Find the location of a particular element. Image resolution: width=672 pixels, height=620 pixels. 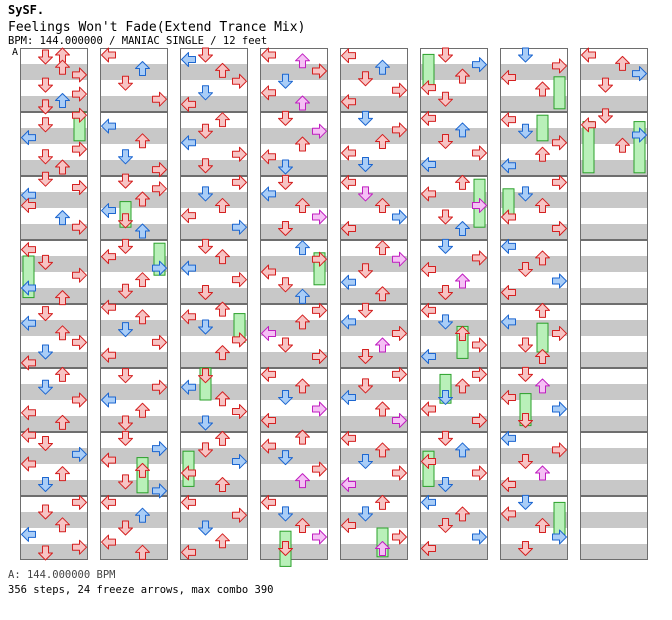

song-title: Feelings Won't Fade(Extend Trance Mix) is located at coordinates (157, 27).